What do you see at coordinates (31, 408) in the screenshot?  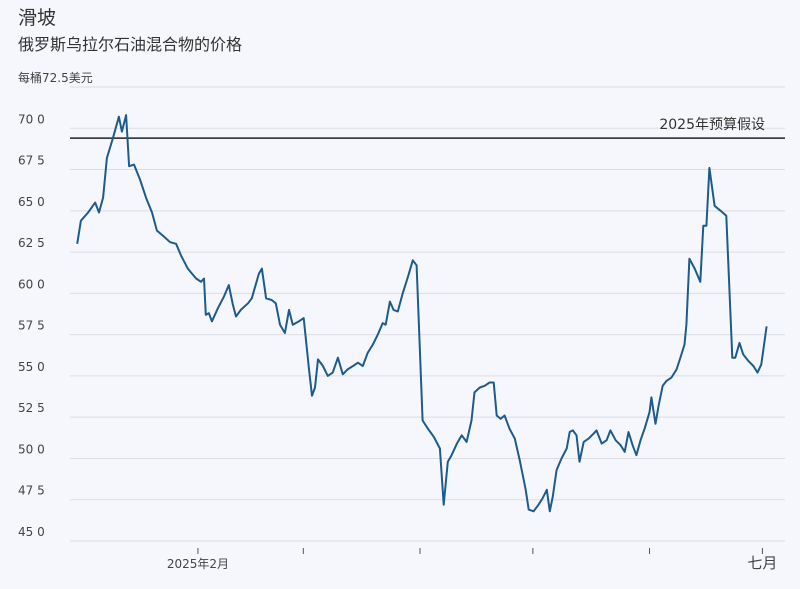 I see `y-tick-label: 52 5` at bounding box center [31, 408].